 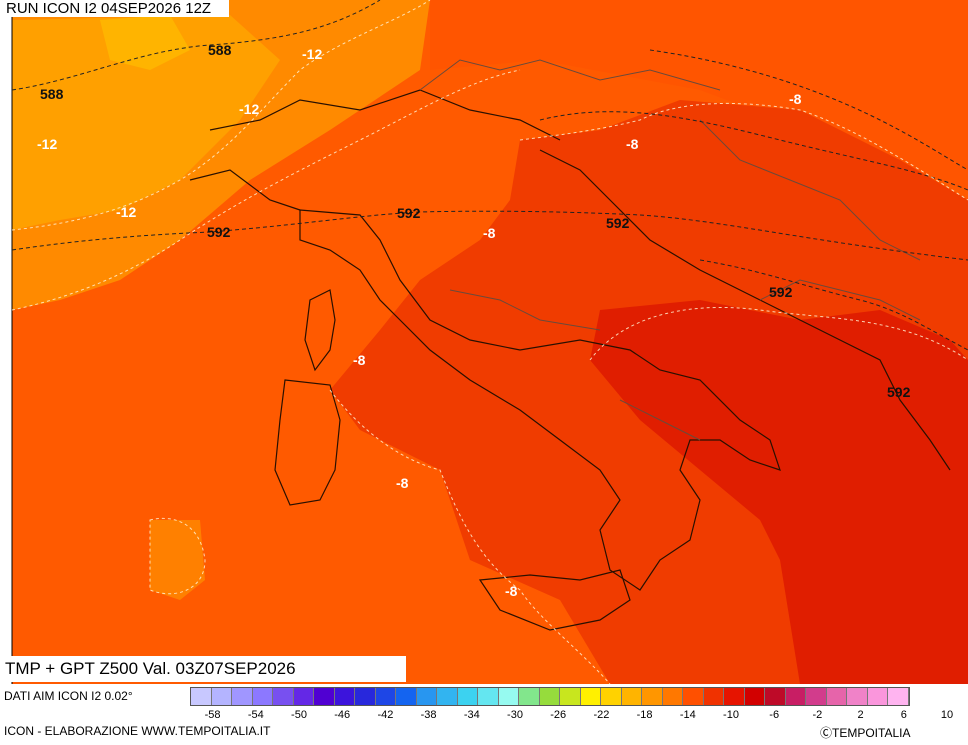 I want to click on legend-tick: -26, so click(x=558, y=715).